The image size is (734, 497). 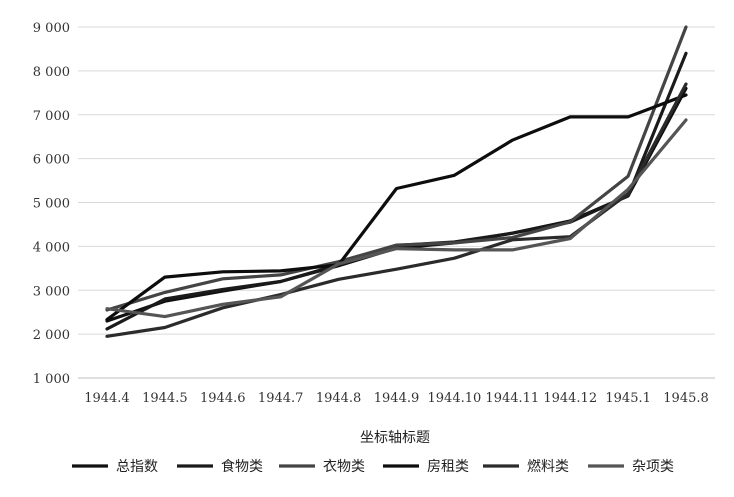 I want to click on x-tick-label: 1944.12, so click(x=570, y=398).